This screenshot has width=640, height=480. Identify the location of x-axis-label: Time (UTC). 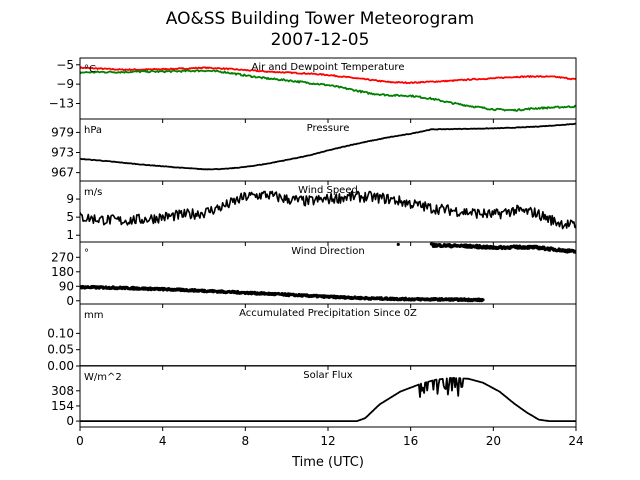
(327, 462).